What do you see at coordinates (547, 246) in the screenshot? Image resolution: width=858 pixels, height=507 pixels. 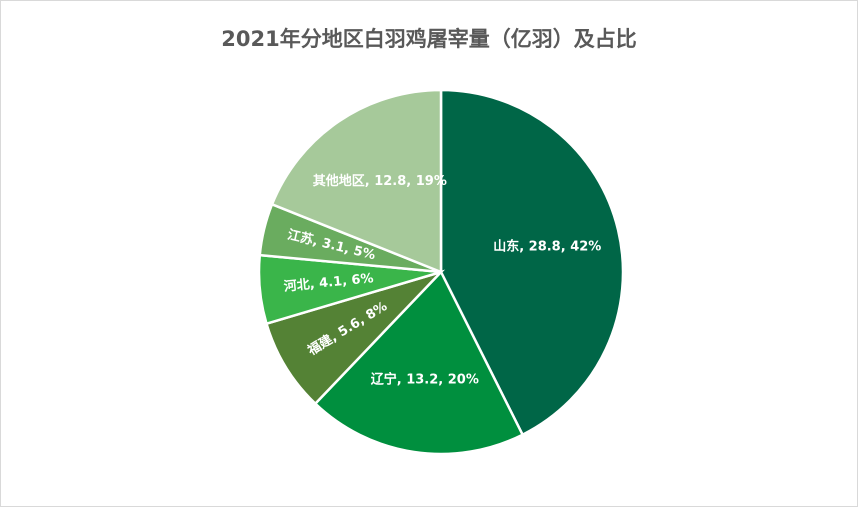 I see `slice-label-0: 山东, 28.8, 42%` at bounding box center [547, 246].